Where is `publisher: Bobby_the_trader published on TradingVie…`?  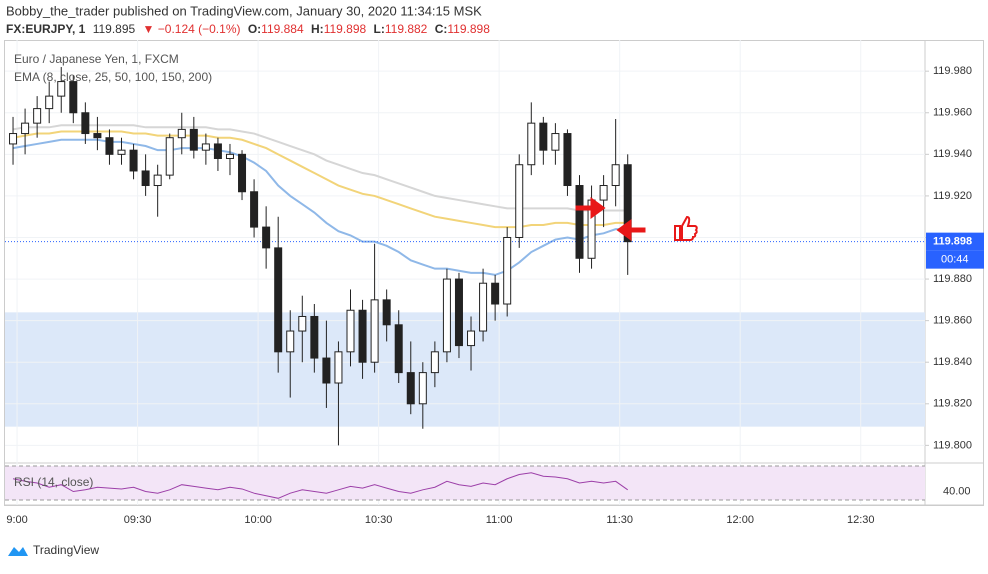
publisher: Bobby_the_trader published on TradingVie… is located at coordinates (244, 10).